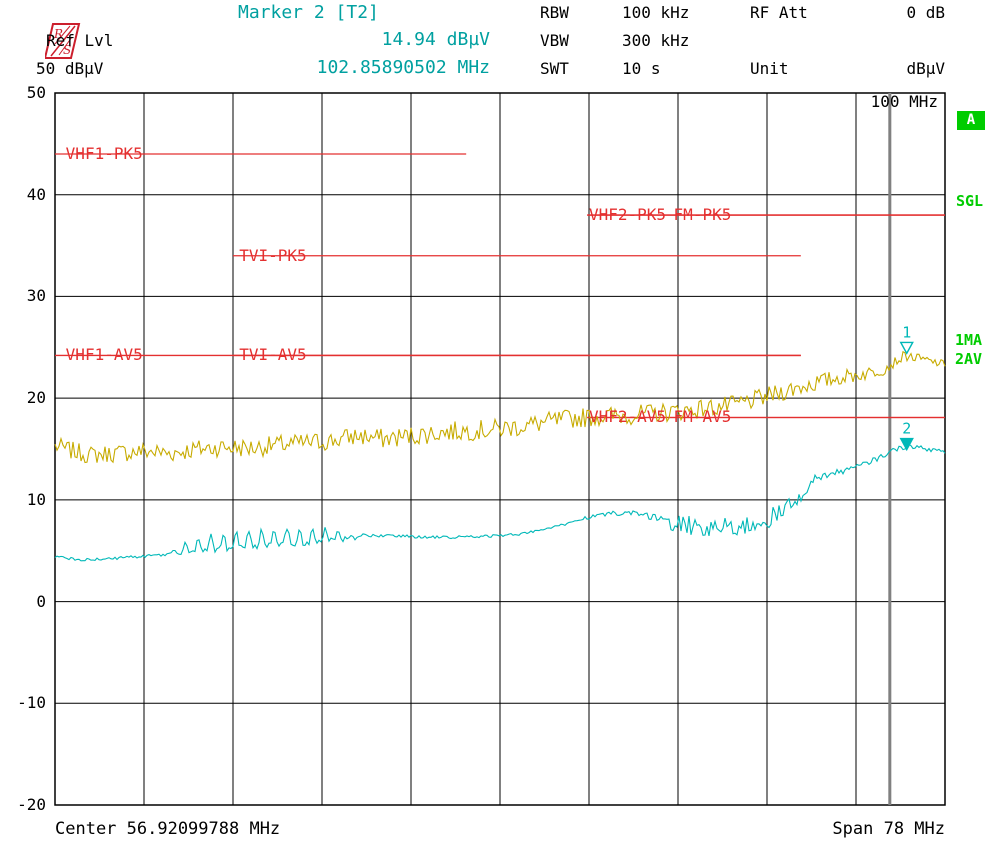  Describe the element at coordinates (554, 12) in the screenshot. I see `rbw-label: RBW` at that location.